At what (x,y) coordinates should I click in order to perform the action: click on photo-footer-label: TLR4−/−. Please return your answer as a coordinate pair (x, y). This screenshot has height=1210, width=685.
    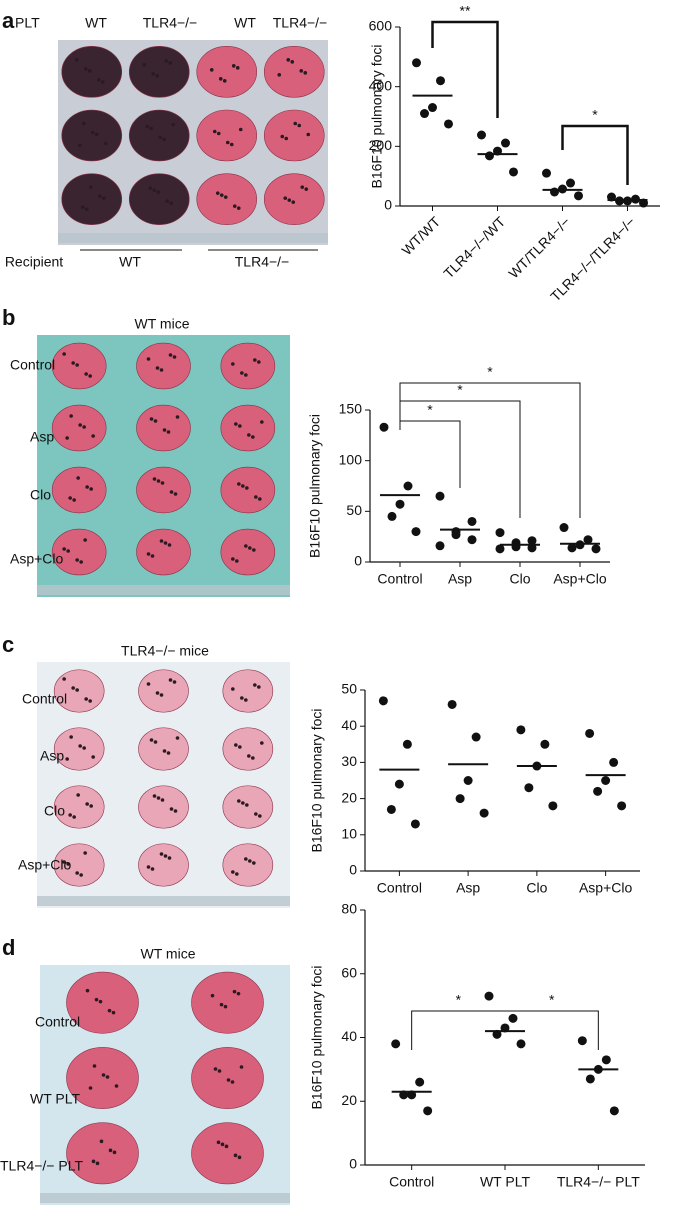
    Looking at the image, I should click on (262, 262).